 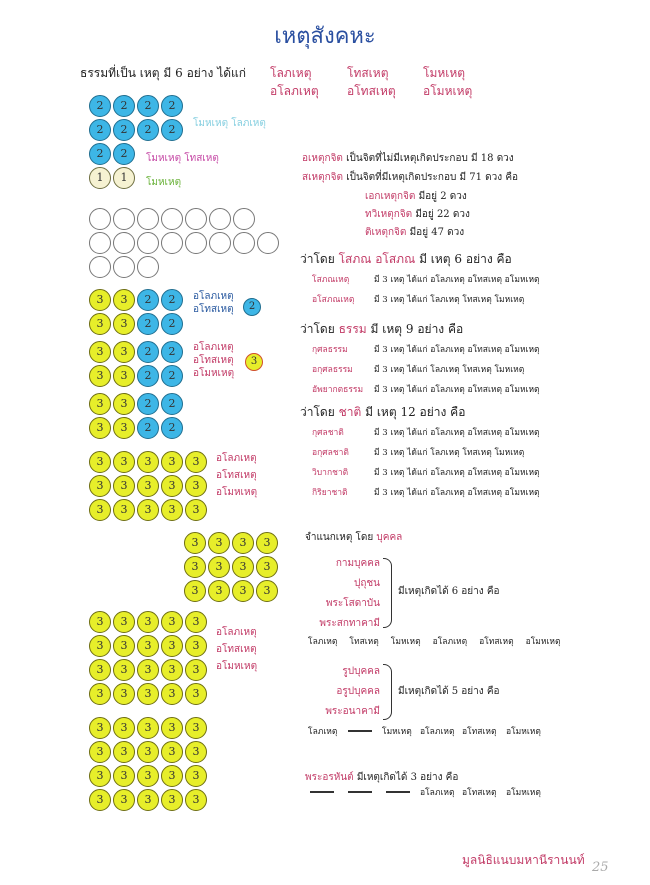 I want to click on intro-text: ธรรมที่เป็น เหตุ มี 6 อย่าง ได้แก่, so click(x=163, y=73).